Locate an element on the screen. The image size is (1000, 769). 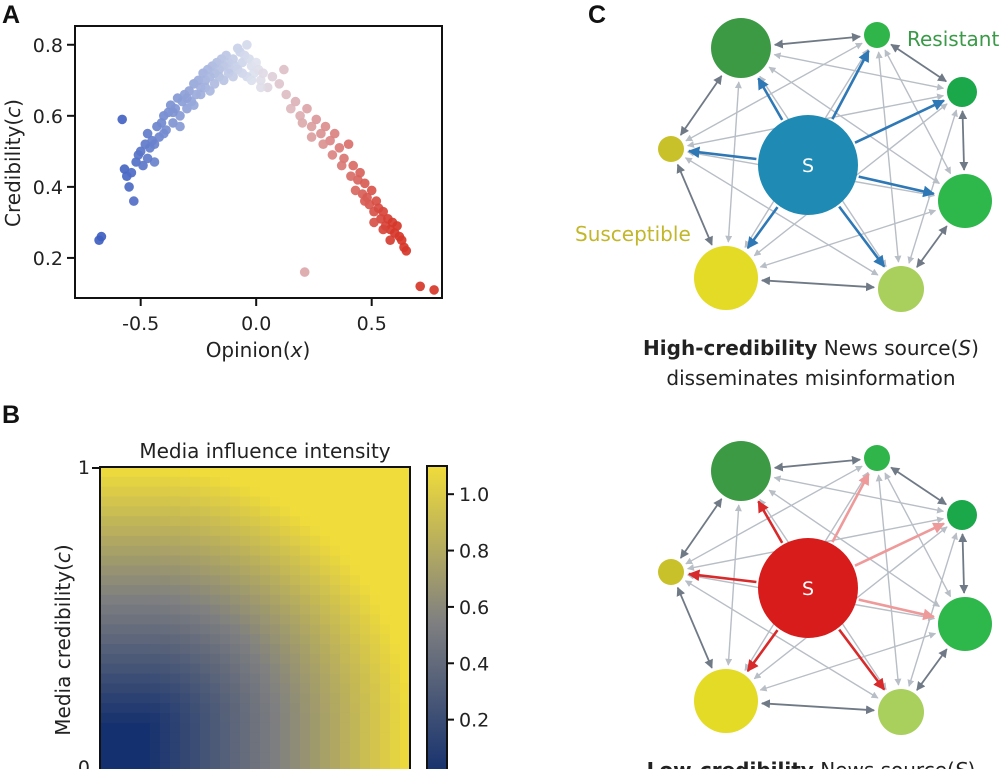
heatmap-y-tick-top: 1 is located at coordinates (84, 468).